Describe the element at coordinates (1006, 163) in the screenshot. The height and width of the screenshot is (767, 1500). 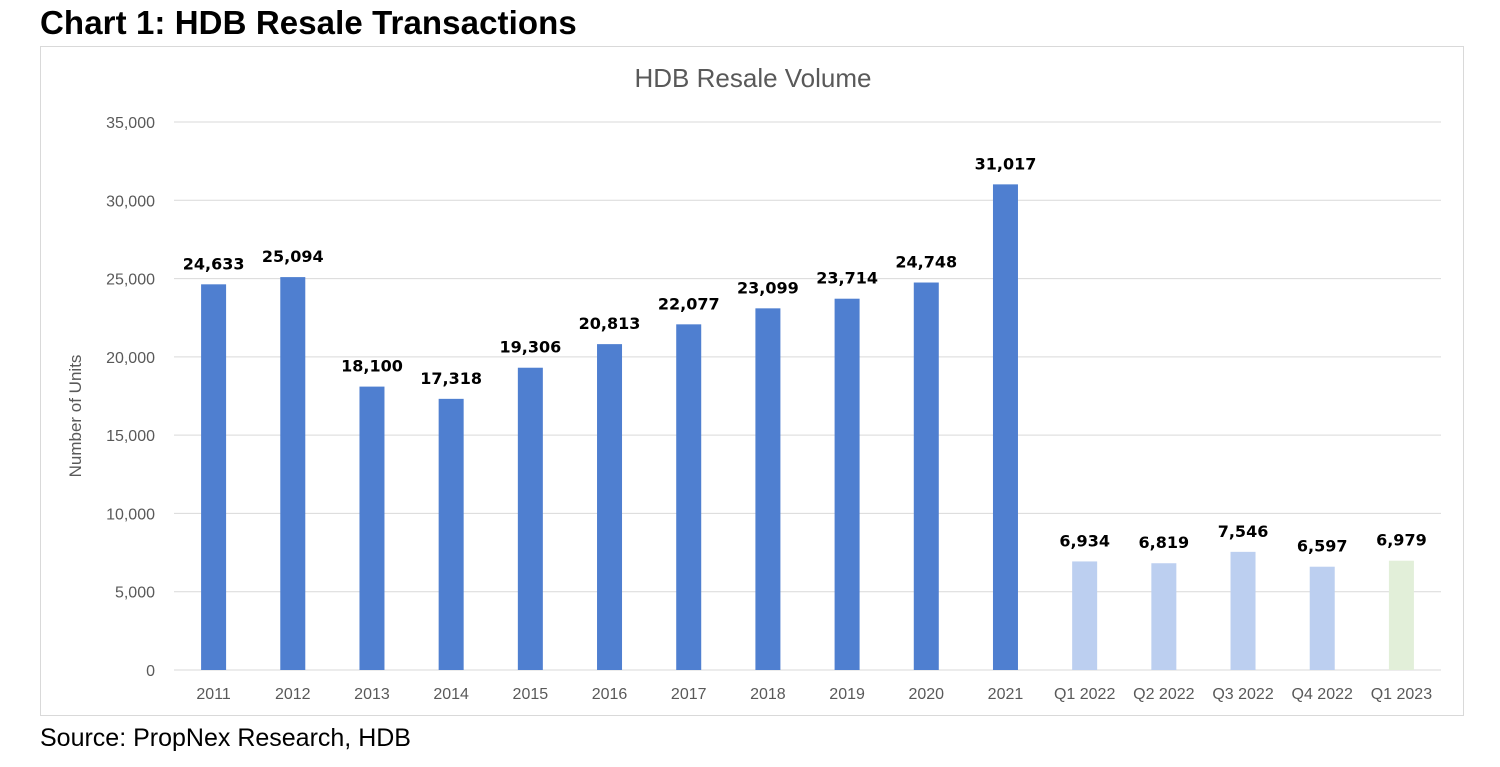
I see `bar-value-label: 31,017` at that location.